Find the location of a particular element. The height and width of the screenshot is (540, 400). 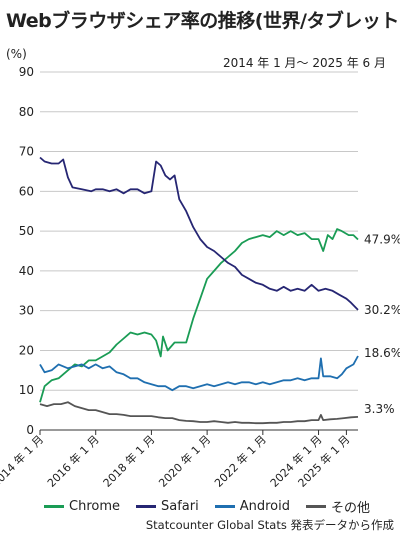

legend-item-safari: Safari is located at coordinates (167, 506).